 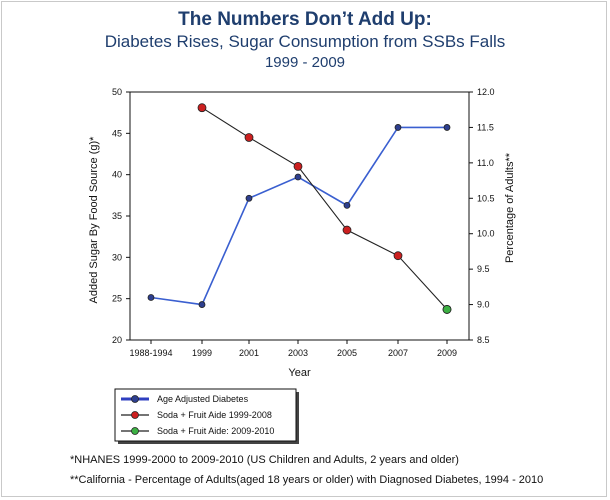 I want to click on y-left-tick-label: 45, so click(x=117, y=133).